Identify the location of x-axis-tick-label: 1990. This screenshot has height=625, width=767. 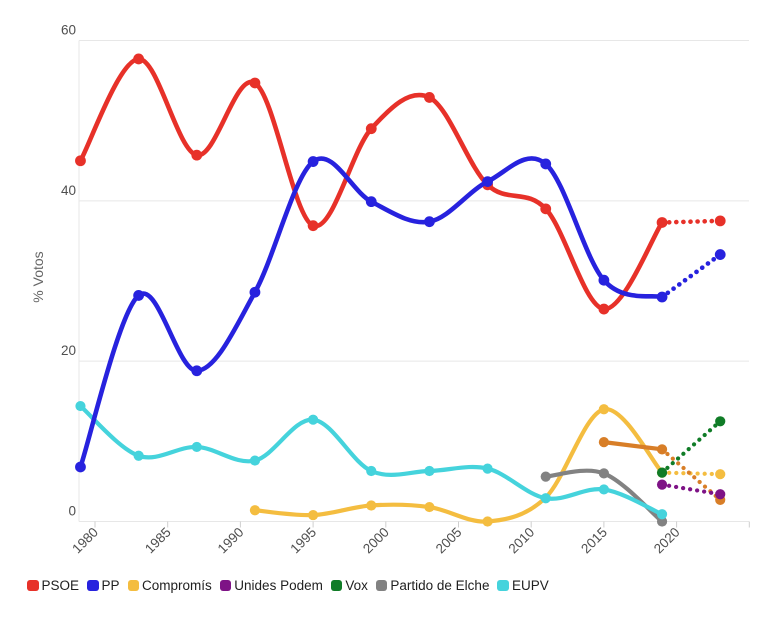
(231, 541).